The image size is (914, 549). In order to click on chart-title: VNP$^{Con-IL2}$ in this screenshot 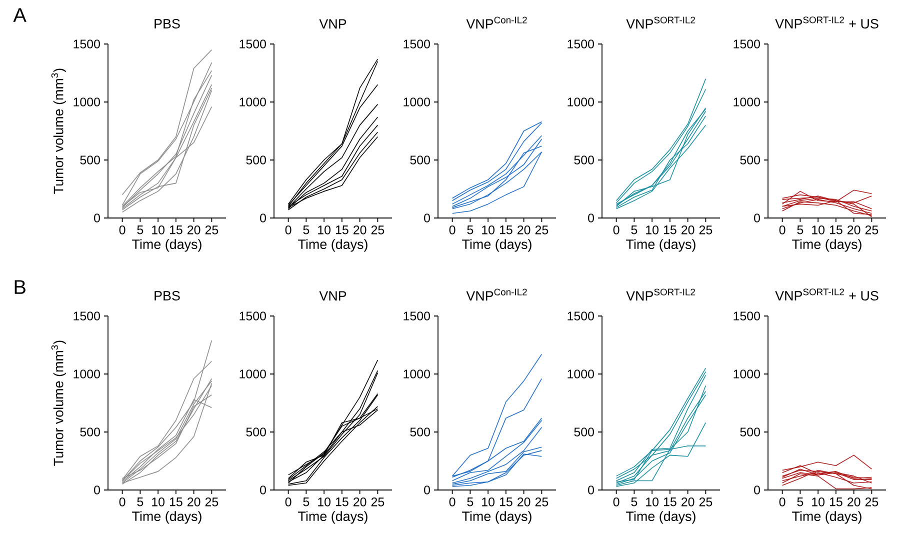, I will do `click(496, 294)`.